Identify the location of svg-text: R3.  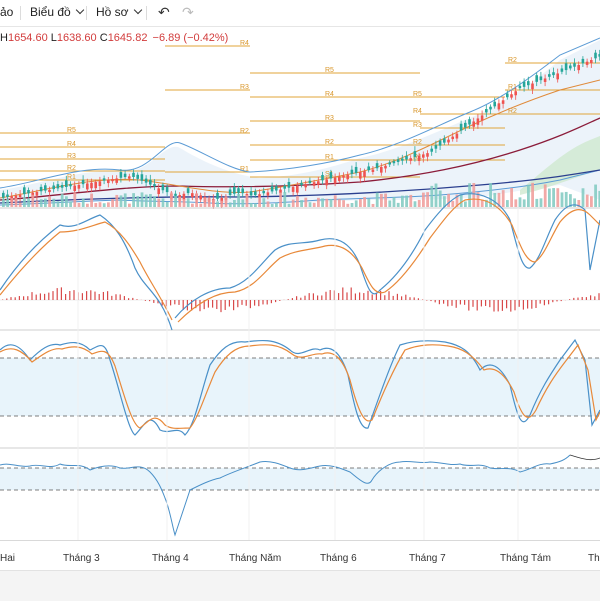
(244, 87).